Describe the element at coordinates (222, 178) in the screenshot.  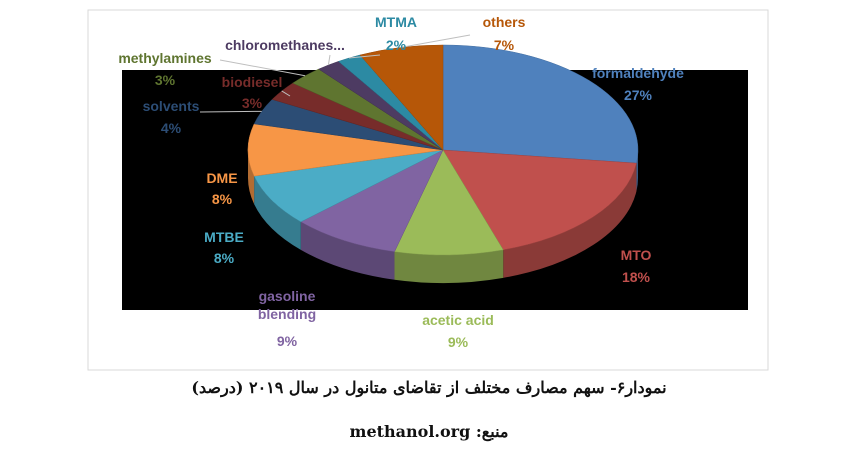
I see `category-label: DME` at that location.